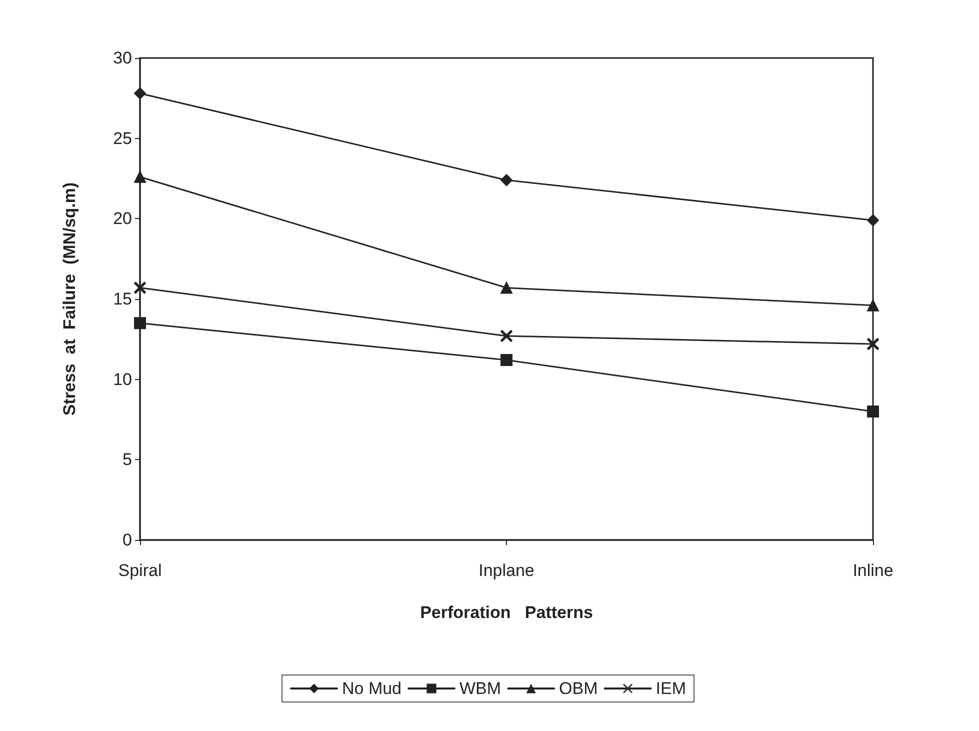  I want to click on y-tick-label: 25, so click(122, 138).